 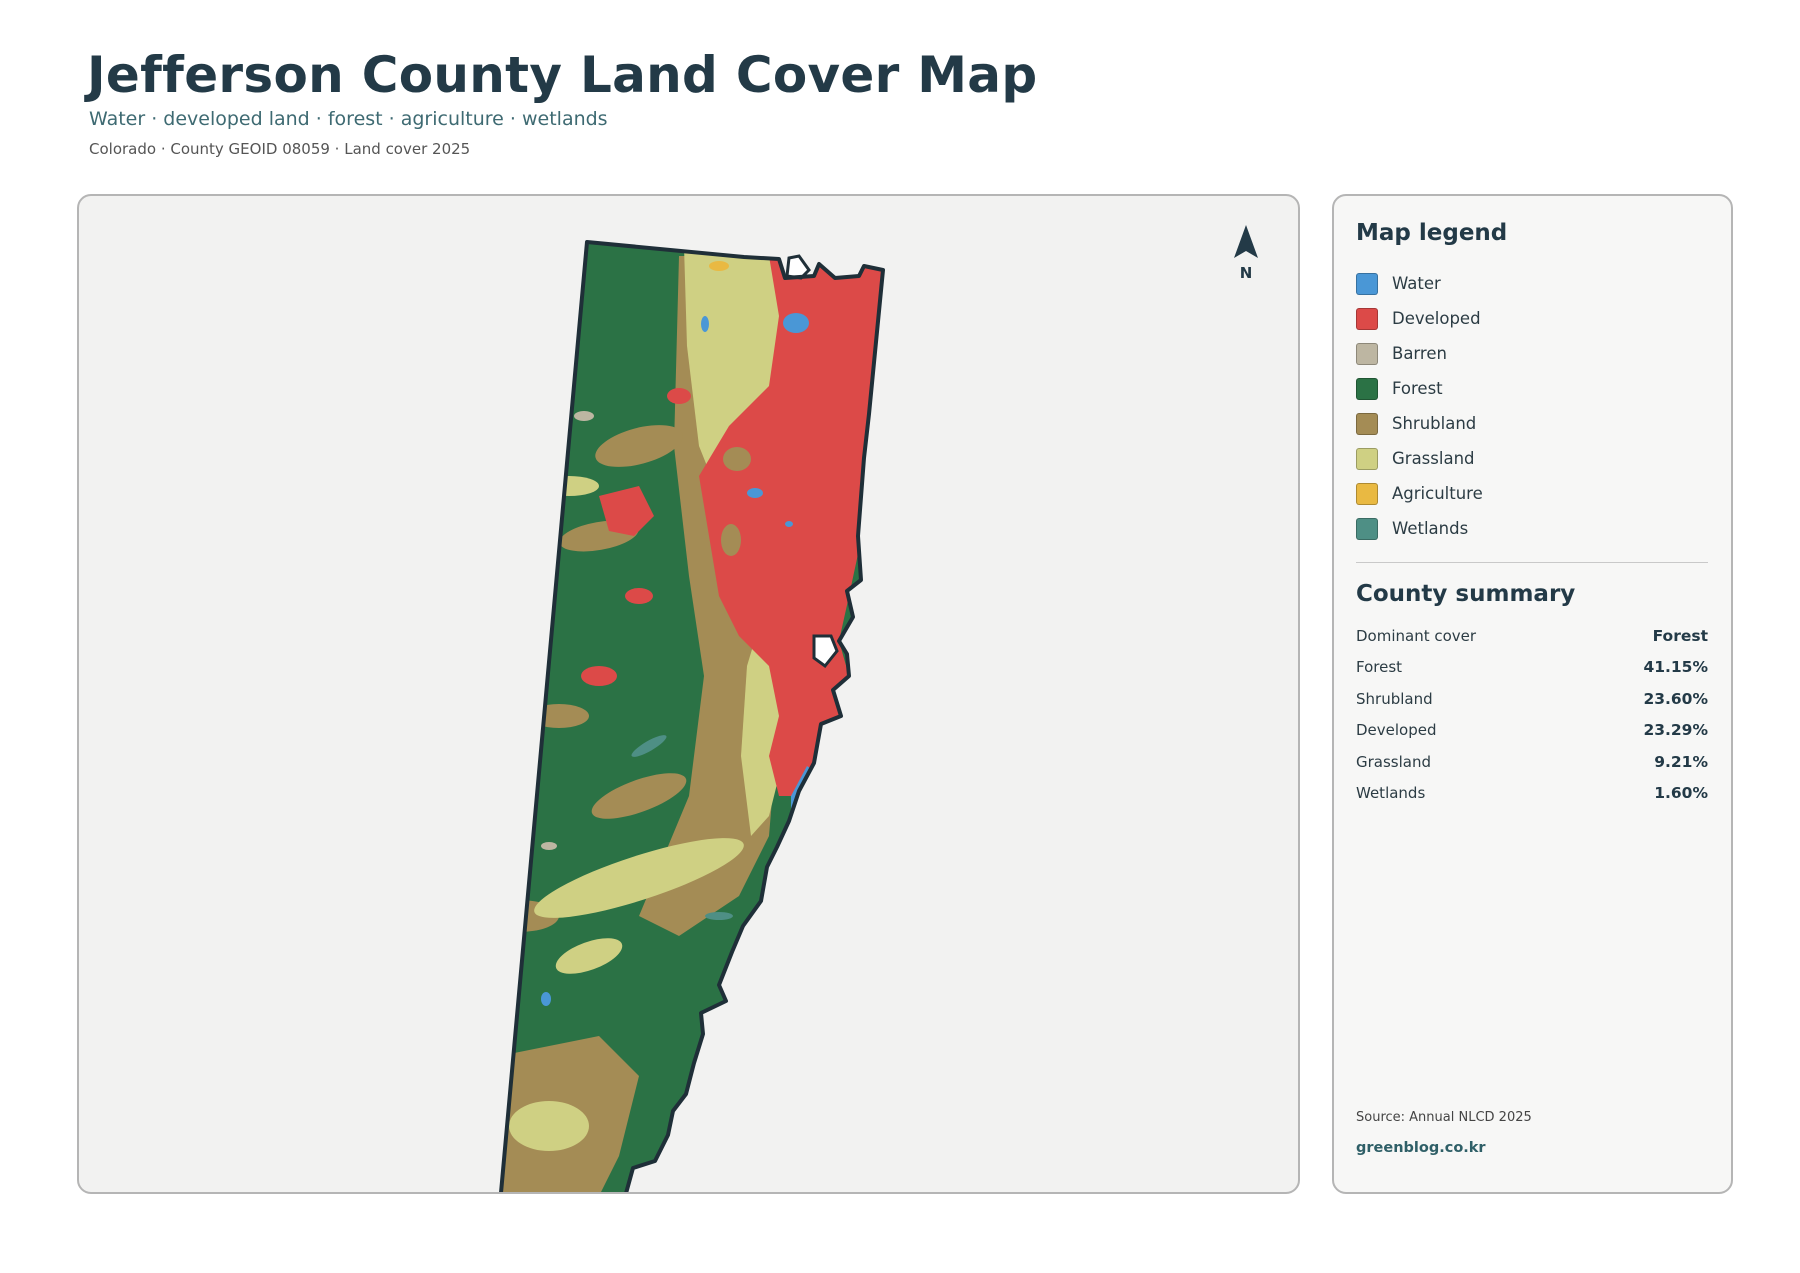 I want to click on legend-heading: Map legend, so click(x=1432, y=233).